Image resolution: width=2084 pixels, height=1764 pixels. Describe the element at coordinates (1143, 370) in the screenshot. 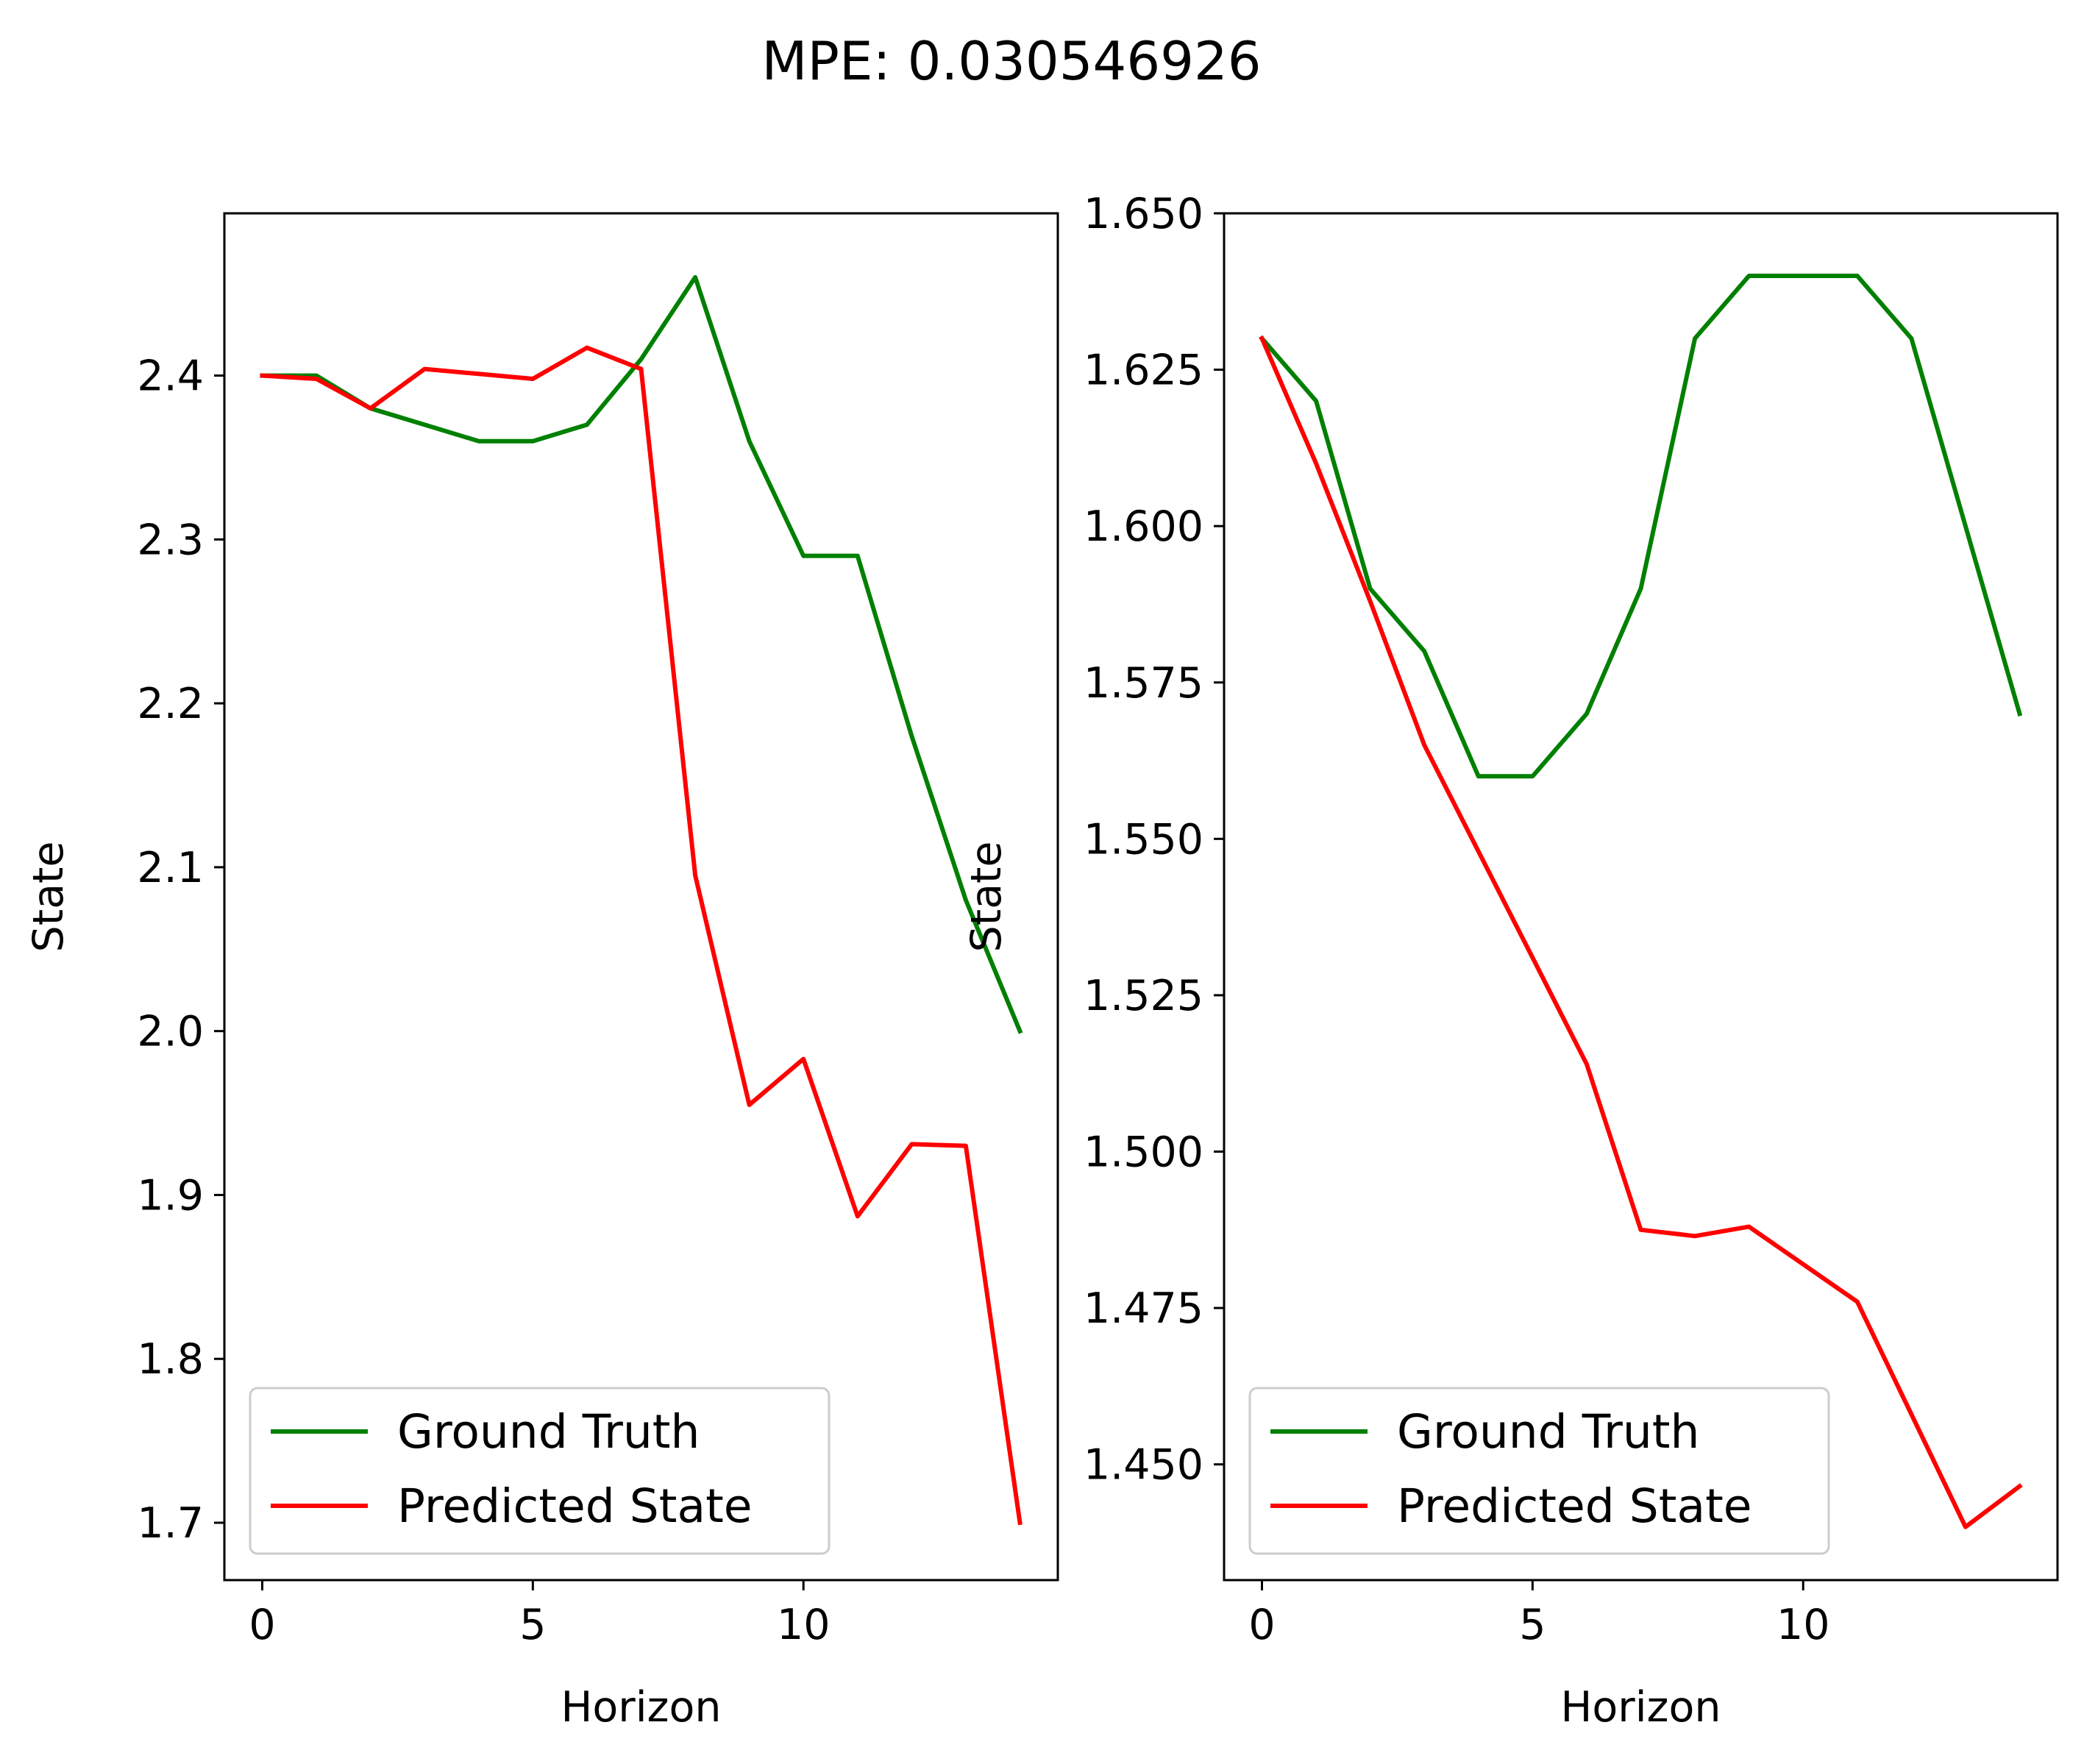

I see `y-tick-label: 1.625` at that location.